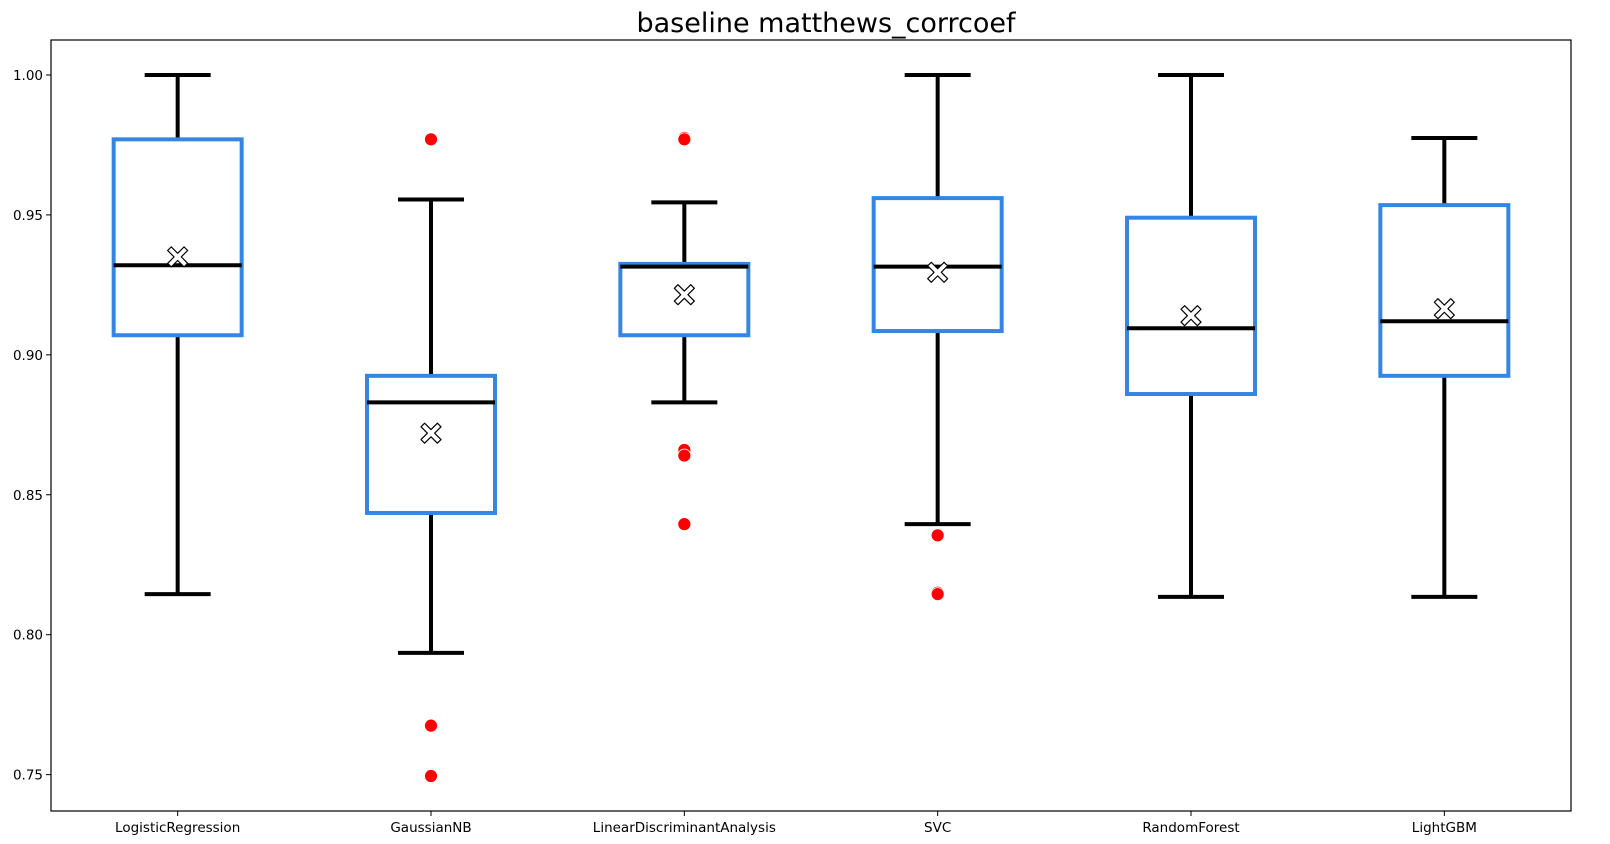  What do you see at coordinates (28, 356) in the screenshot?
I see `y-tick-label: 0.90` at bounding box center [28, 356].